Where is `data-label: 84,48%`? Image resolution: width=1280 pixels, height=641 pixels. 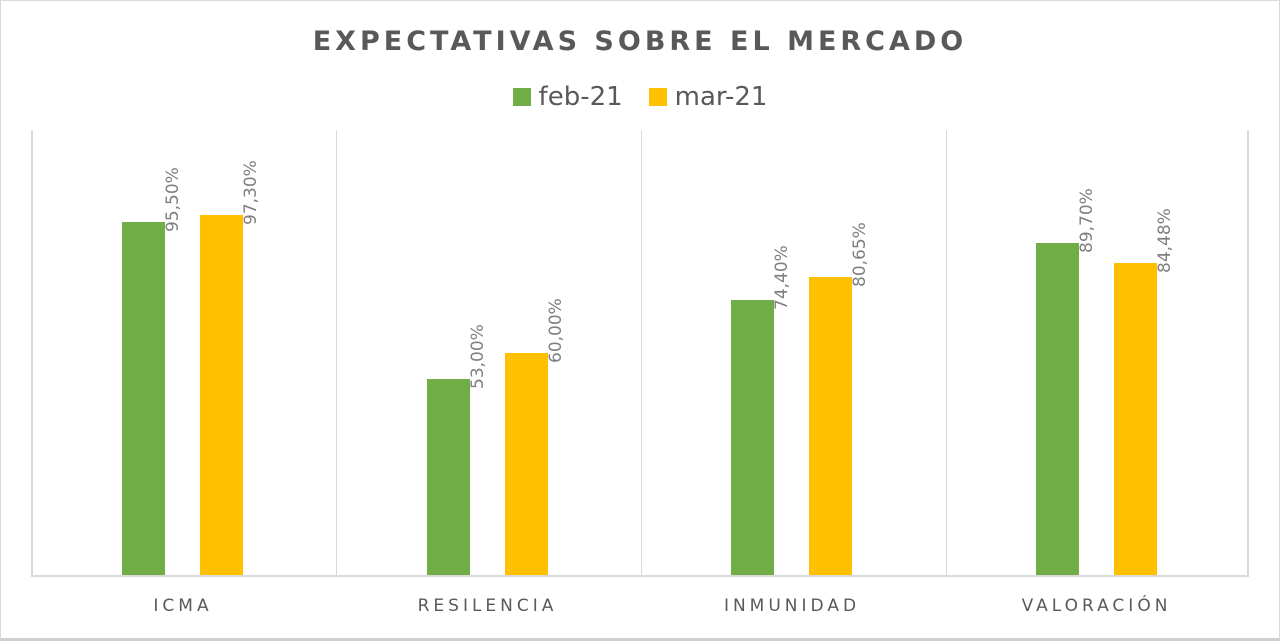 data-label: 84,48% is located at coordinates (1164, 240).